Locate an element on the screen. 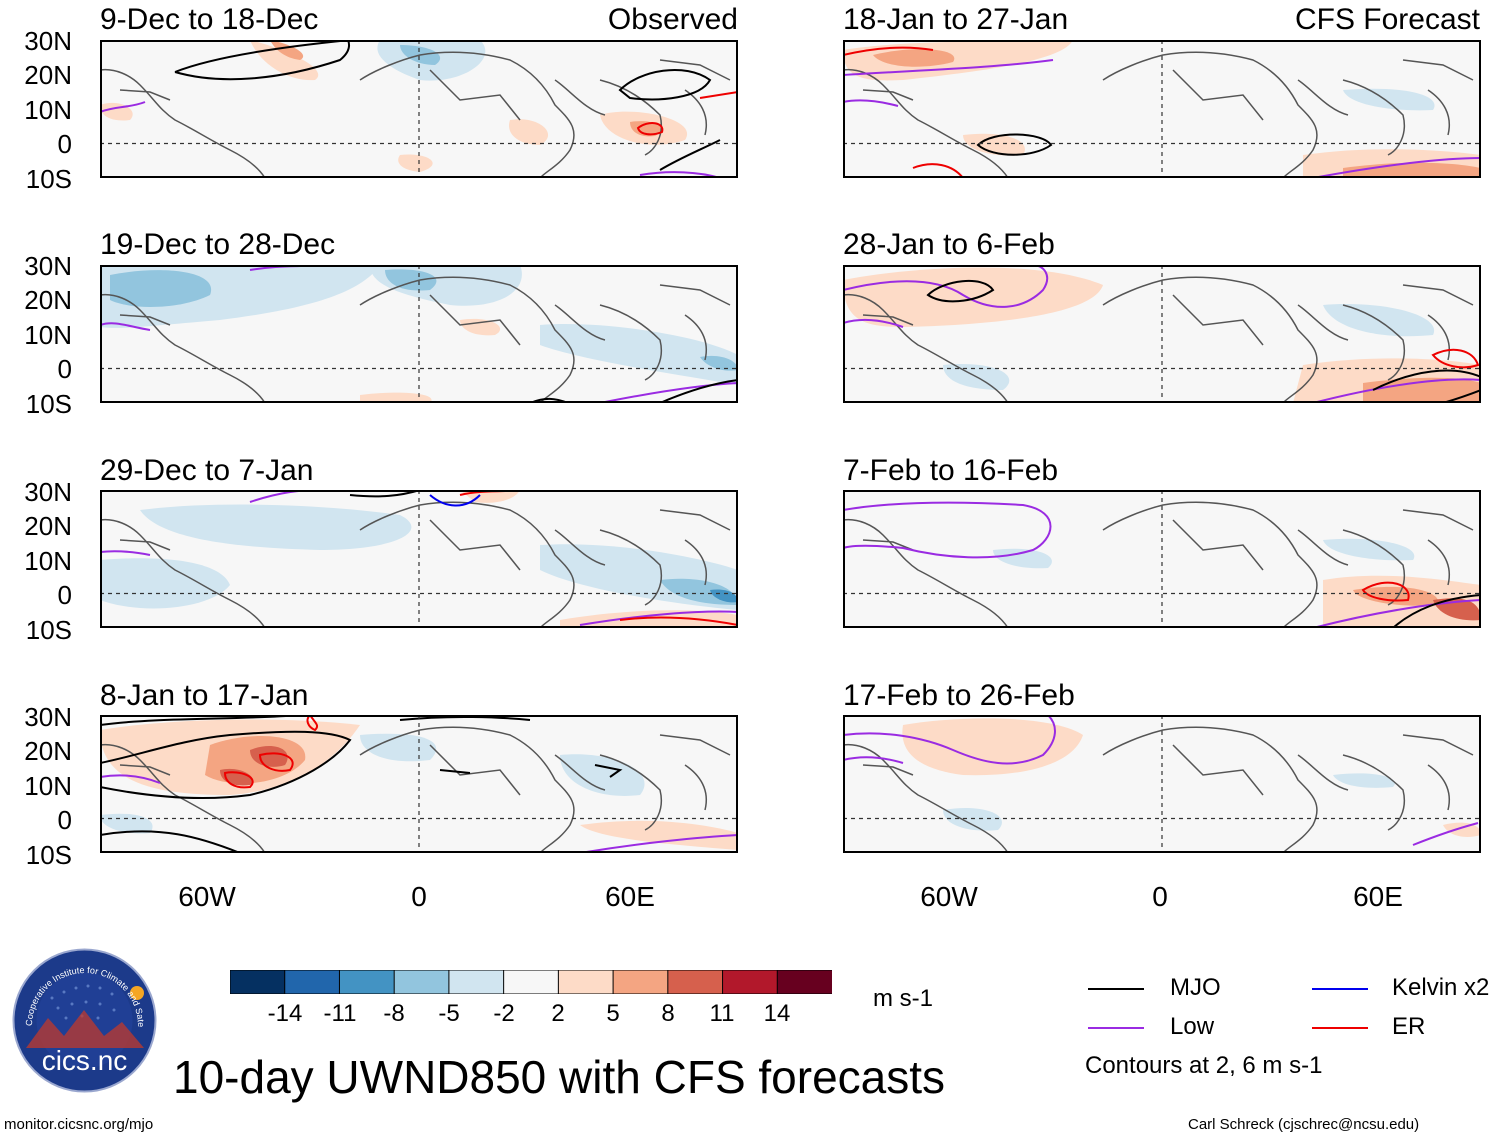 This screenshot has height=1142, width=1510. colorbar-label: 2 is located at coordinates (558, 1013).